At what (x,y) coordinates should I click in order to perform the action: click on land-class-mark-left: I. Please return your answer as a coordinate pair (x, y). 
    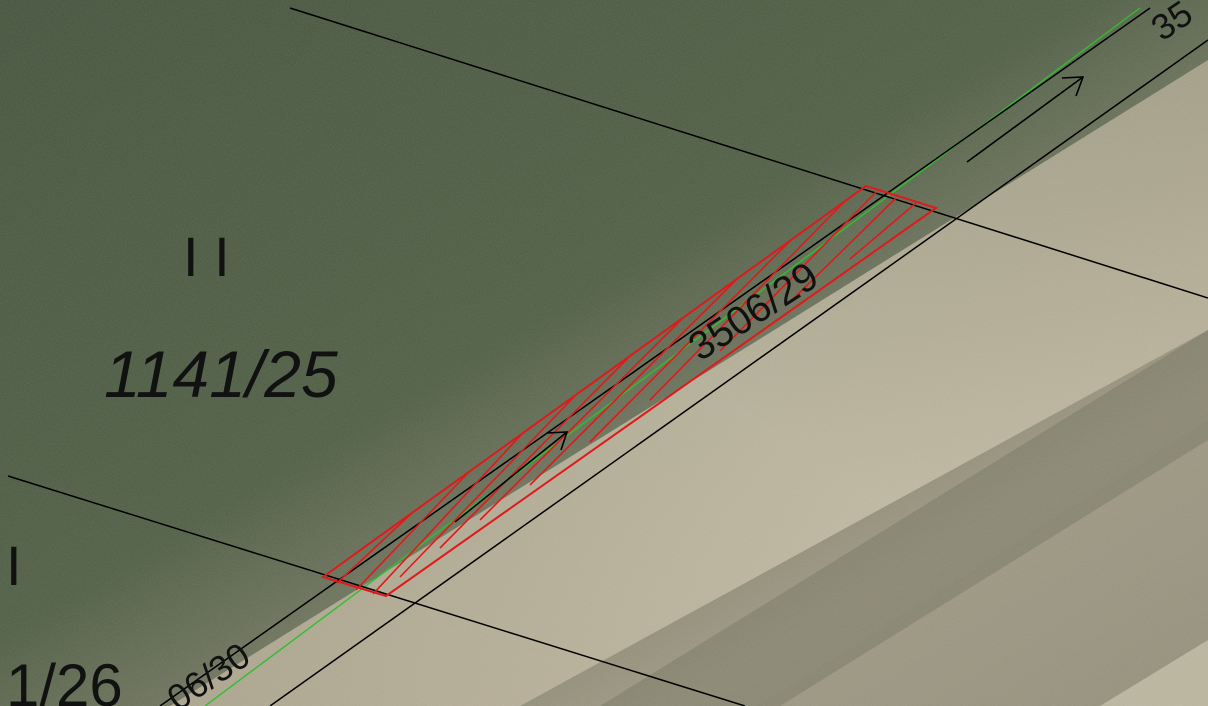
    Looking at the image, I should click on (14, 565).